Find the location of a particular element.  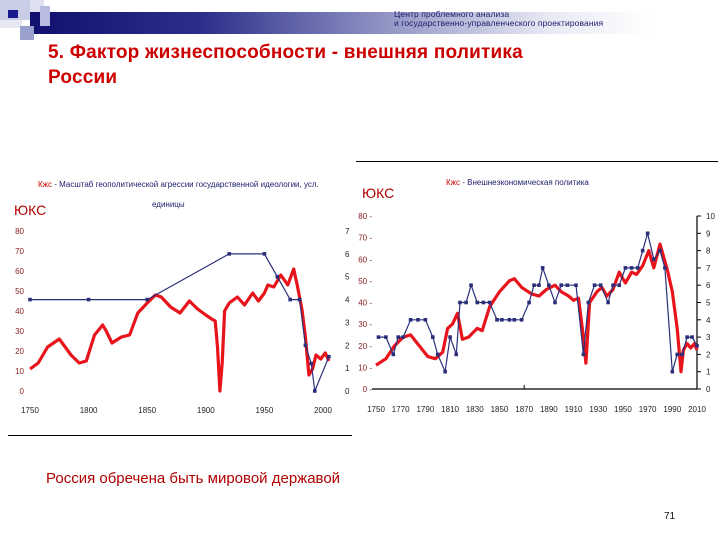

y-right-tick-label: 9 is located at coordinates (708, 233).